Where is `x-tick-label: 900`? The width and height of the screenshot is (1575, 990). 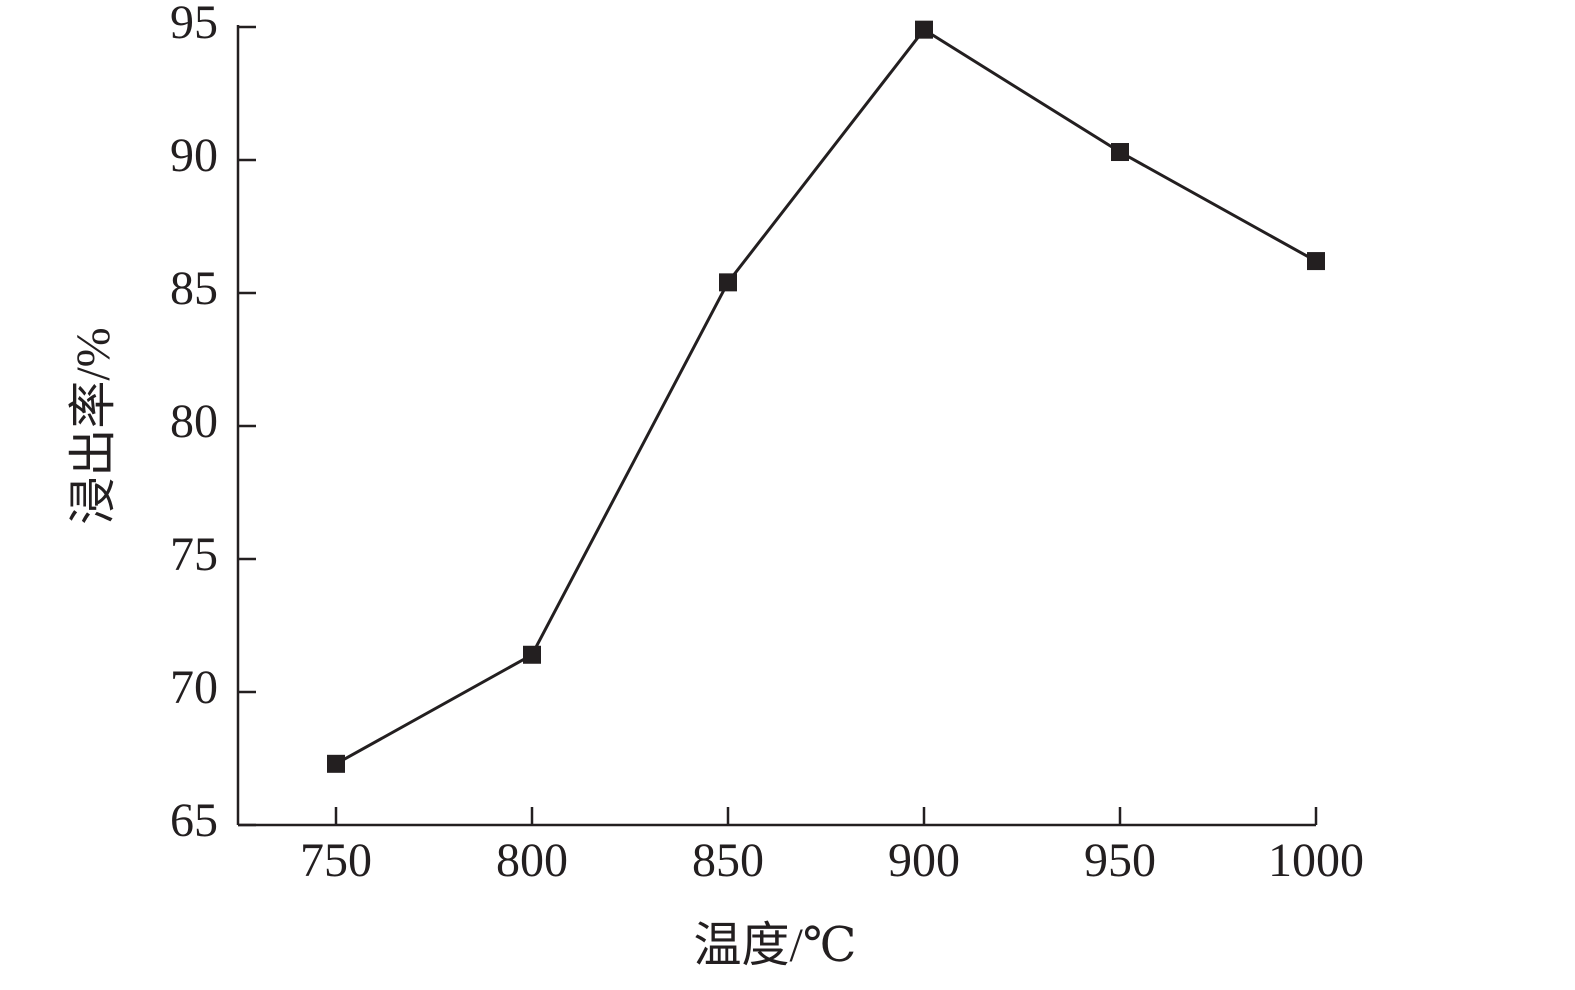 x-tick-label: 900 is located at coordinates (924, 860).